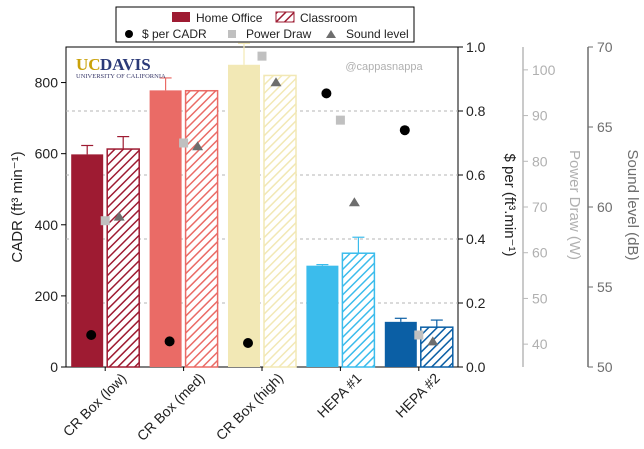 This screenshot has height=449, width=644. What do you see at coordinates (605, 127) in the screenshot?
I see `y-sound-tick-label: 65` at bounding box center [605, 127].